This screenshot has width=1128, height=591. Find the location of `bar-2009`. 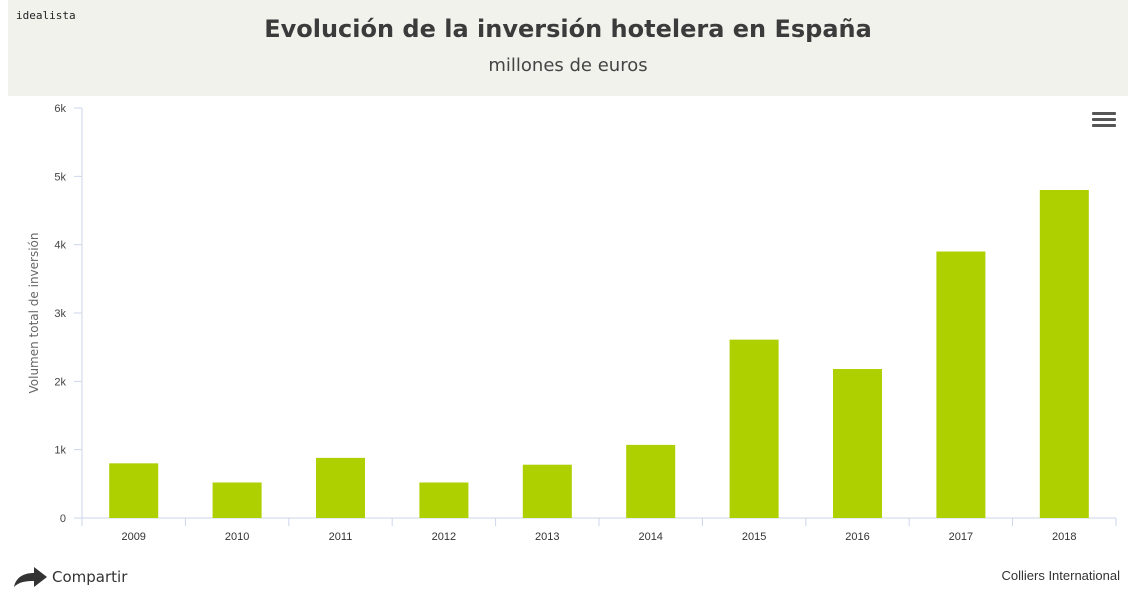

bar-2009 is located at coordinates (134, 490).